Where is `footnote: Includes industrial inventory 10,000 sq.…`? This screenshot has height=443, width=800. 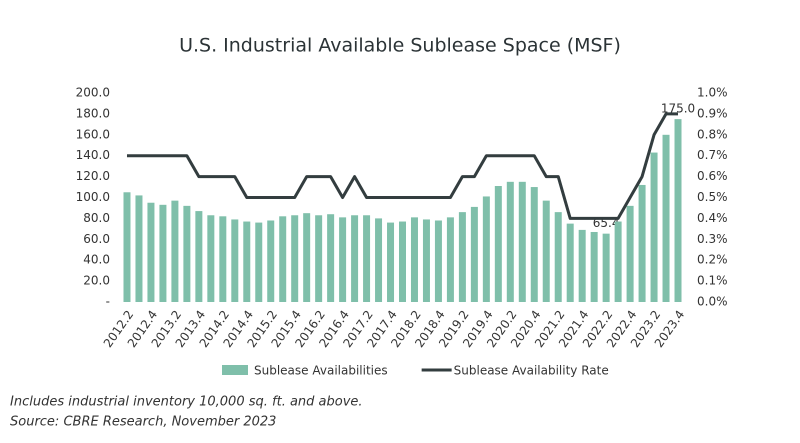
footnote: Includes industrial inventory 10,000 sq.… is located at coordinates (186, 402).